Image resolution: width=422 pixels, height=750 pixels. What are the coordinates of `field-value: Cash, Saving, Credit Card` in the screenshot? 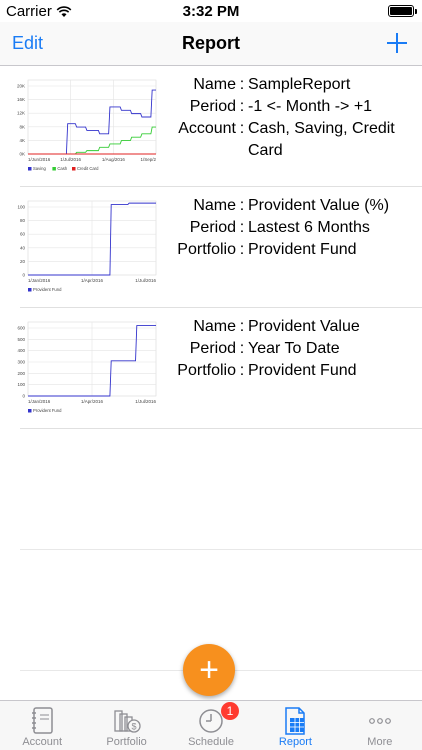 It's located at (321, 139).